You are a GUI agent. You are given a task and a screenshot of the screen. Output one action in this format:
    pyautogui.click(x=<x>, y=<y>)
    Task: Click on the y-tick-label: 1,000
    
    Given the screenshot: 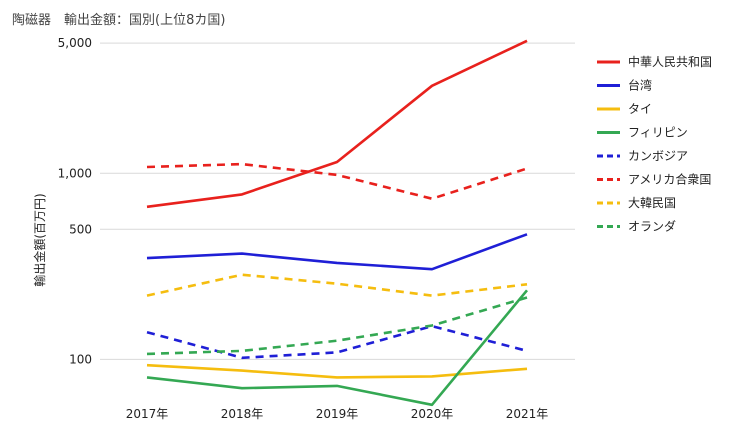 What is the action you would take?
    pyautogui.click(x=75, y=173)
    